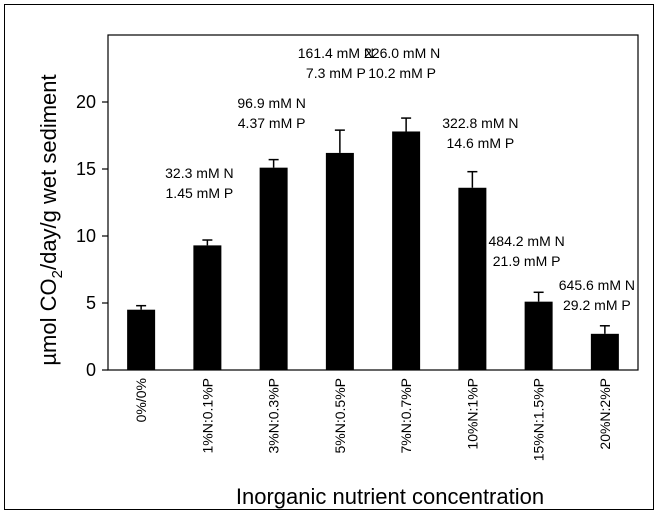 The image size is (660, 515). What do you see at coordinates (91, 303) in the screenshot?
I see `y-tick-label: 5` at bounding box center [91, 303].